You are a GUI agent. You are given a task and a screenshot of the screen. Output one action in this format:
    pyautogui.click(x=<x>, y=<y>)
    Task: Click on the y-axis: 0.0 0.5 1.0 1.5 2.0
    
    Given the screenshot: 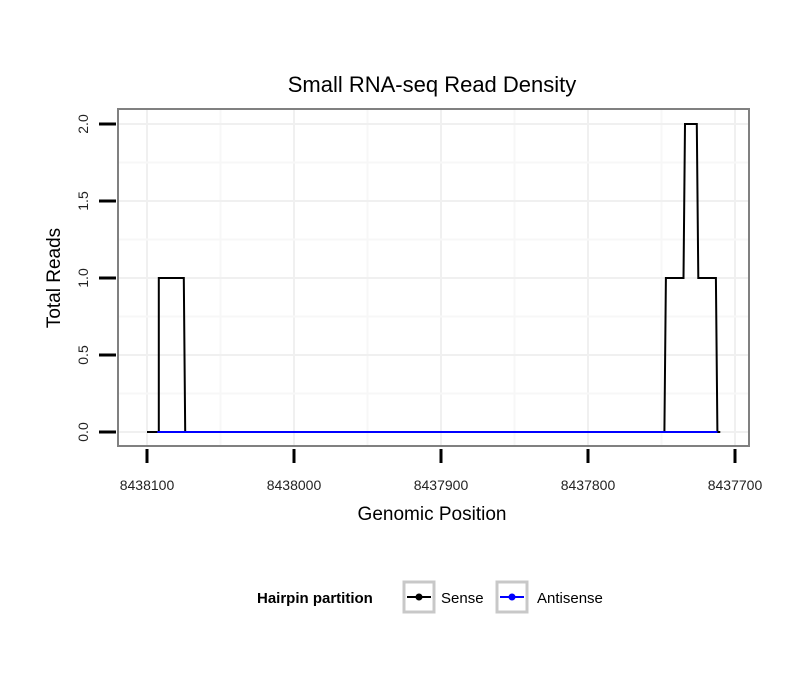 What is the action you would take?
    pyautogui.click(x=95, y=278)
    